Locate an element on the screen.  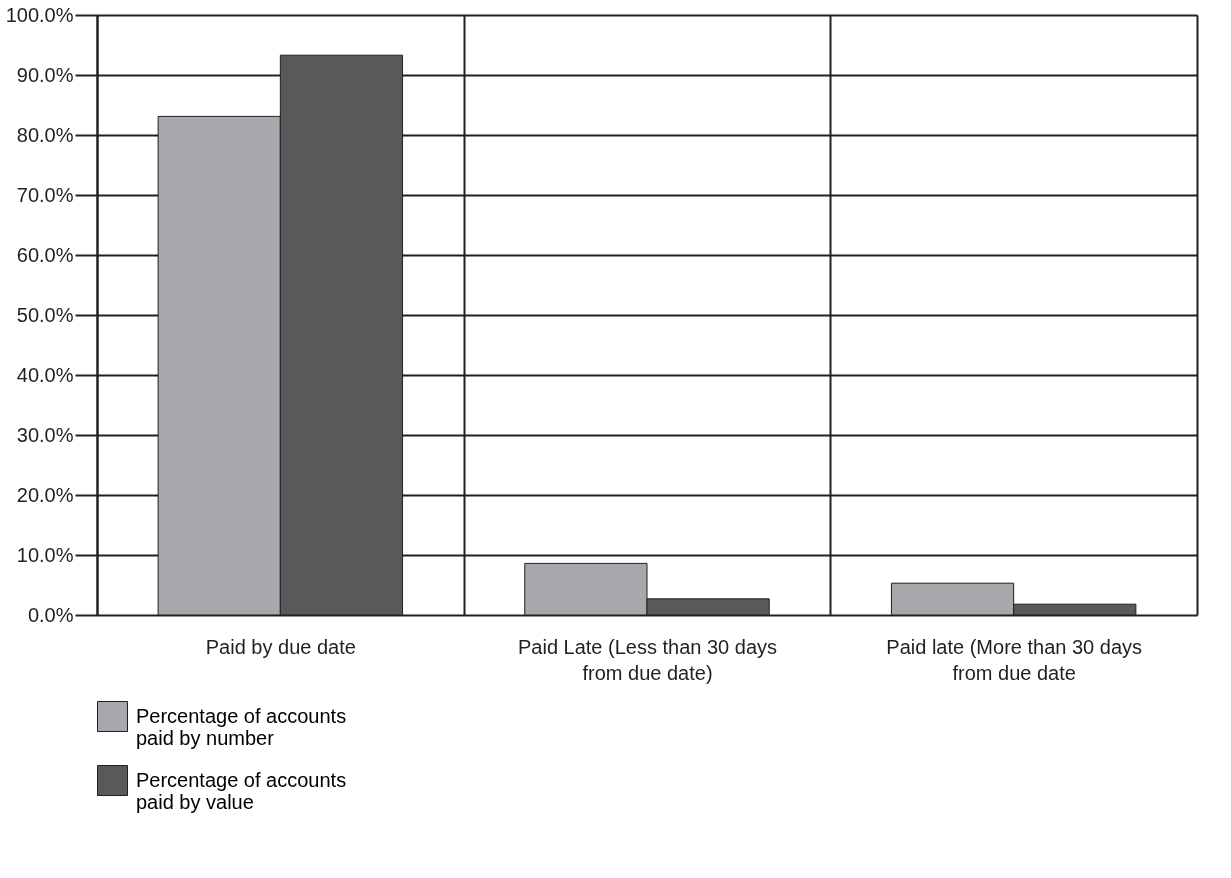
legend-label: Percentage of accounts paid by value is located at coordinates (241, 790).